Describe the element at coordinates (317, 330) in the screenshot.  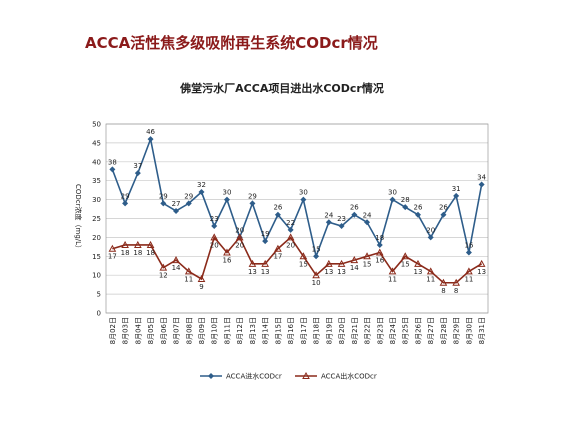
I see `x-tick-label: 8月18日` at that location.